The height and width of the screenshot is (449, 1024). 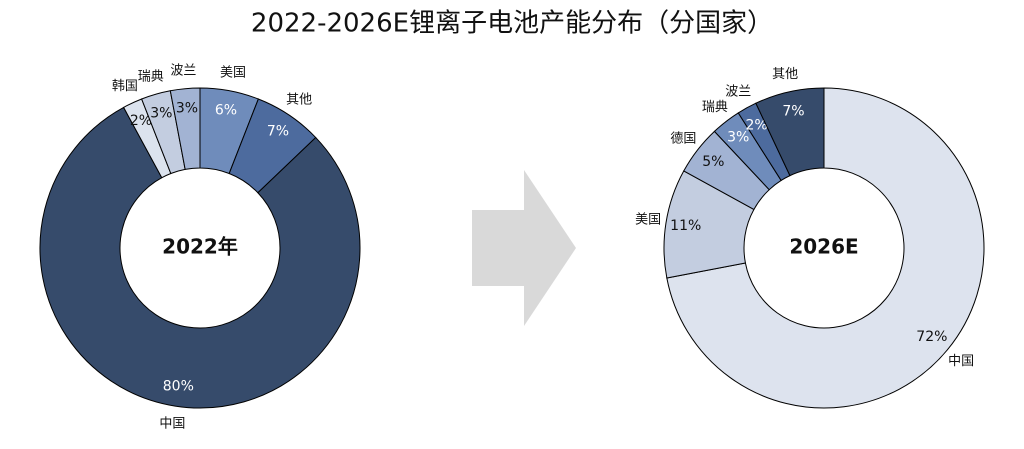 What do you see at coordinates (683, 138) in the screenshot?
I see `category-label: 德国` at bounding box center [683, 138].